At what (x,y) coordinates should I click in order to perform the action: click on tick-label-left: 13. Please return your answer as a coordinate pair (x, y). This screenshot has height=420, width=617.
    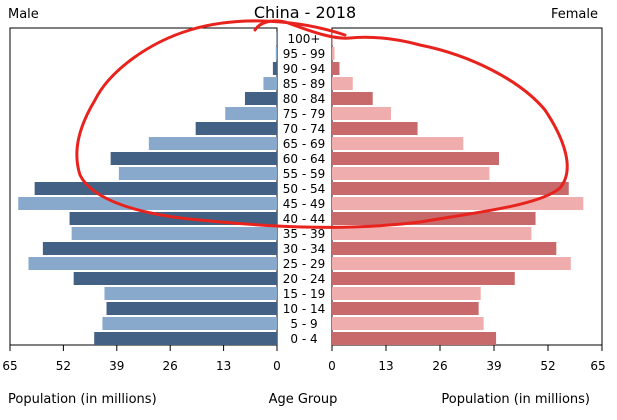
    Looking at the image, I should click on (223, 366).